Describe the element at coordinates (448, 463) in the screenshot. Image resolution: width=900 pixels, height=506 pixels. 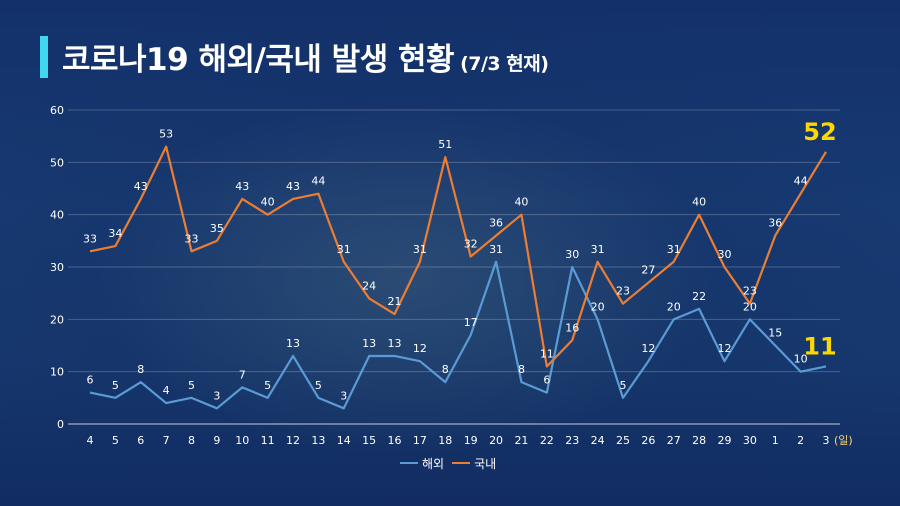
I see `legend: 해외 국내` at that location.